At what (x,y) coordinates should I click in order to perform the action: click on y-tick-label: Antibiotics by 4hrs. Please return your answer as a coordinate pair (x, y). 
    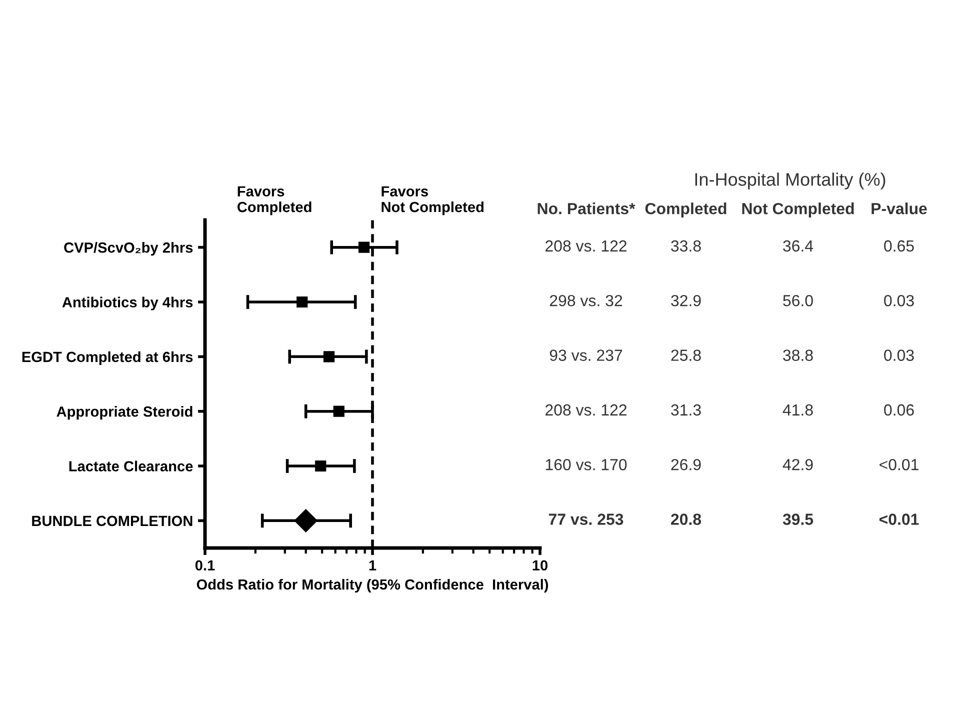
    Looking at the image, I should click on (127, 303).